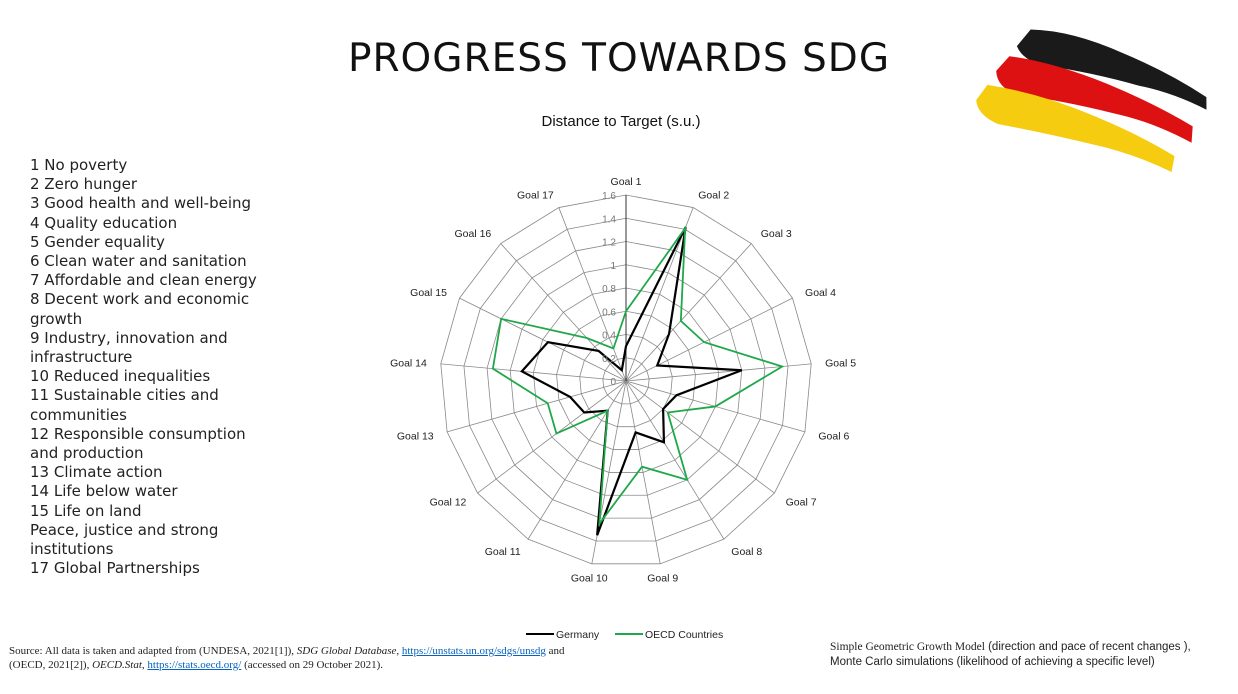  I want to click on series-line-germany, so click(631, 381).